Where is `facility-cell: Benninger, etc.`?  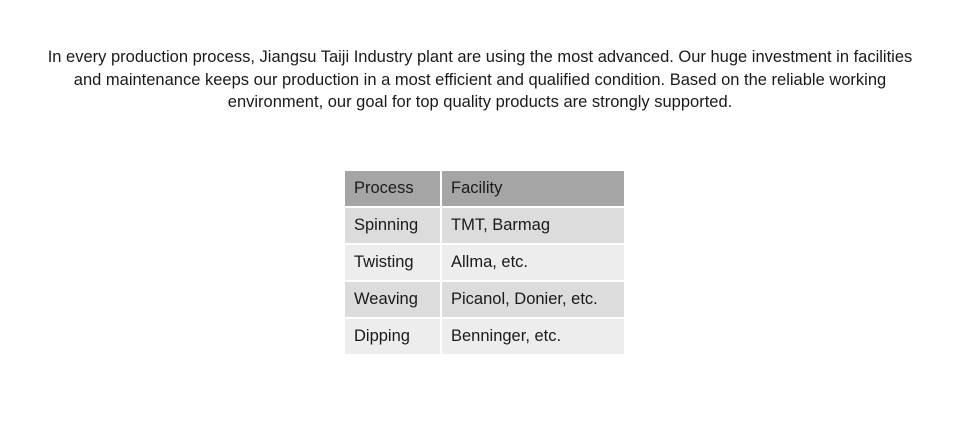
facility-cell: Benninger, etc. is located at coordinates (533, 336).